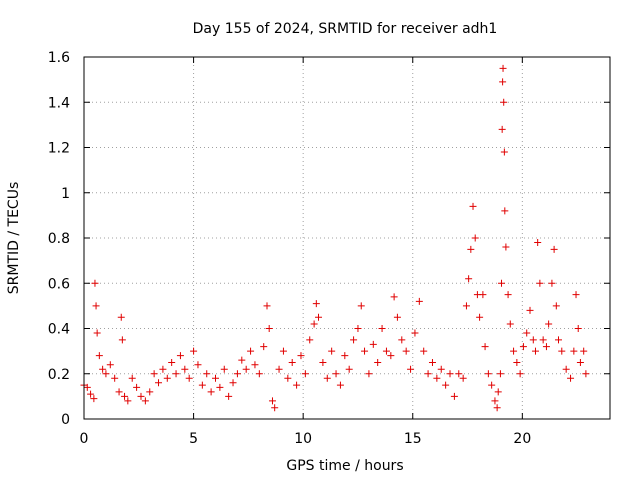 Image resolution: width=640 pixels, height=480 pixels. What do you see at coordinates (65, 194) in the screenshot?
I see `y-tick-label: 1` at bounding box center [65, 194].